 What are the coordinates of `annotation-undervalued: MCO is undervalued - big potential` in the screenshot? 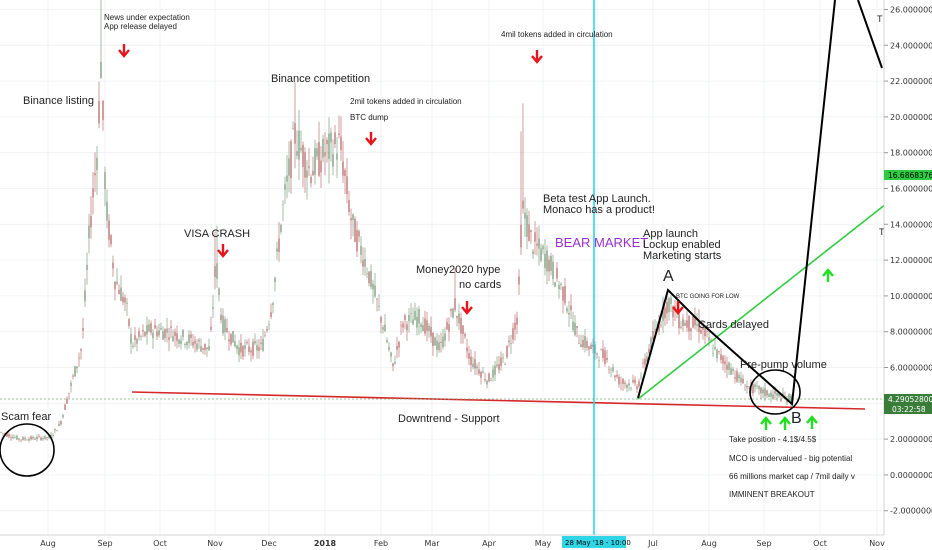 It's located at (790, 458).